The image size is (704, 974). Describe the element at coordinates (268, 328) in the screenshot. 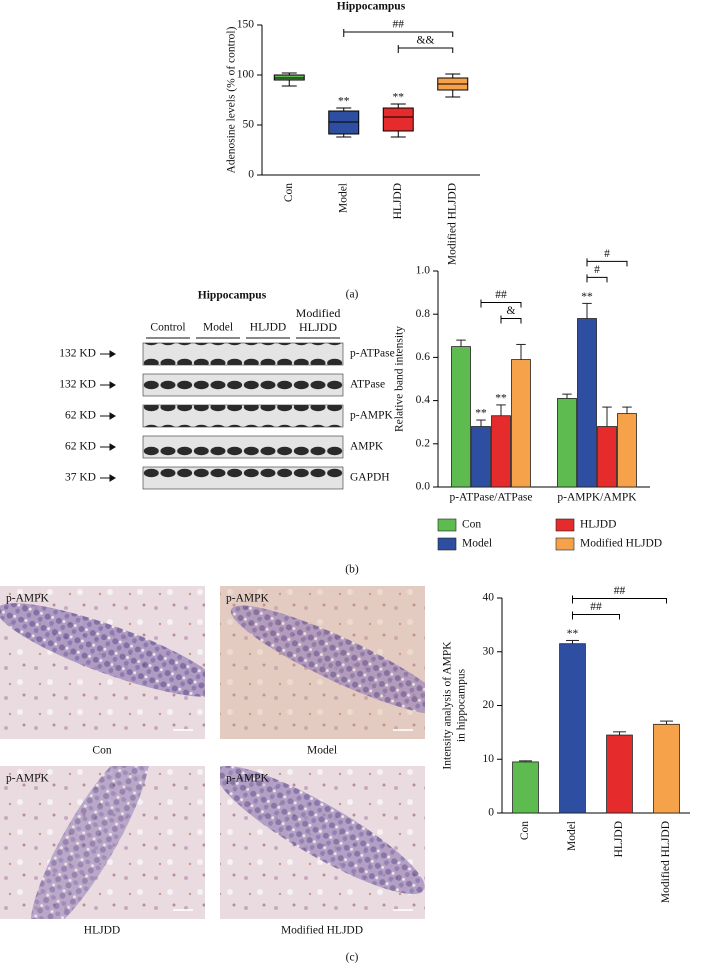

I see `lane-label: HLJDD` at that location.